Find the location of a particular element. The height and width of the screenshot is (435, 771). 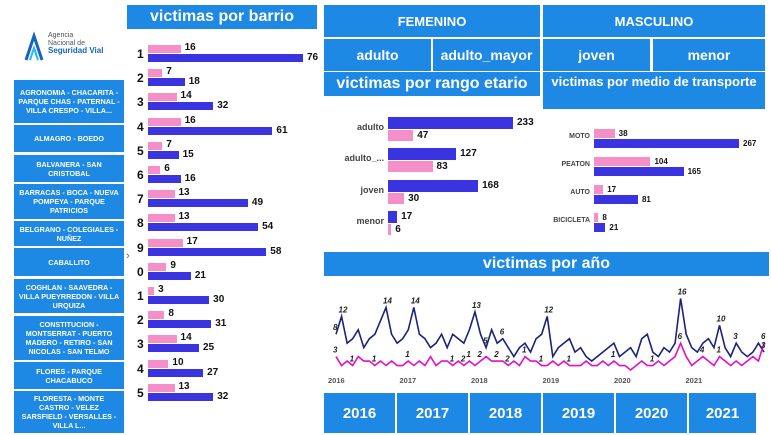

barrio-value-pink: 10 is located at coordinates (178, 362).